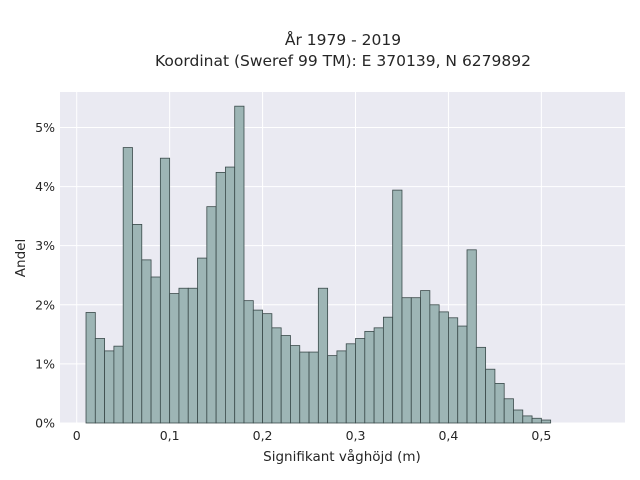 The image size is (640, 480). What do you see at coordinates (45, 363) in the screenshot?
I see `y-tick-label: 1%` at bounding box center [45, 363].